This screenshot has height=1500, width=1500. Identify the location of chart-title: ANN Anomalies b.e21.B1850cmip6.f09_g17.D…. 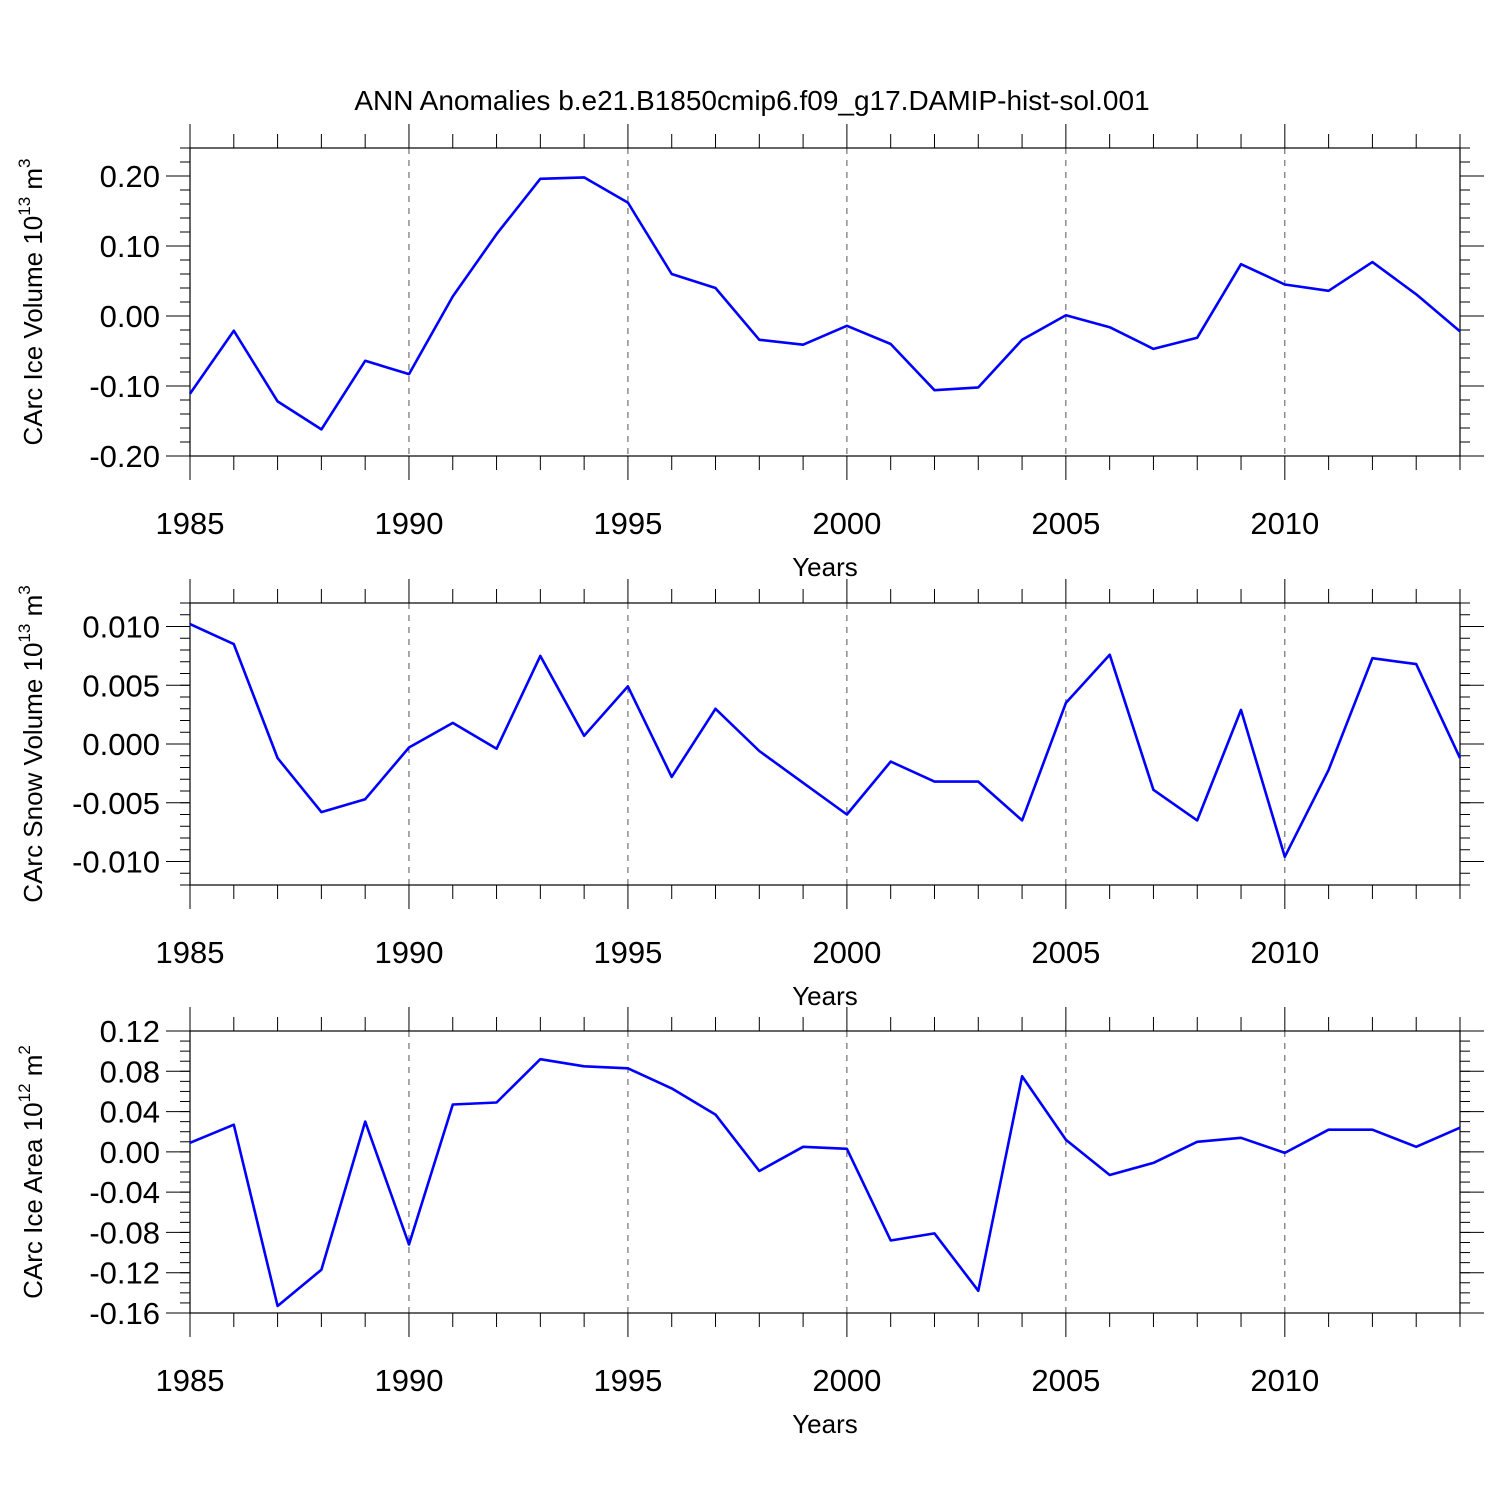
(751, 100).